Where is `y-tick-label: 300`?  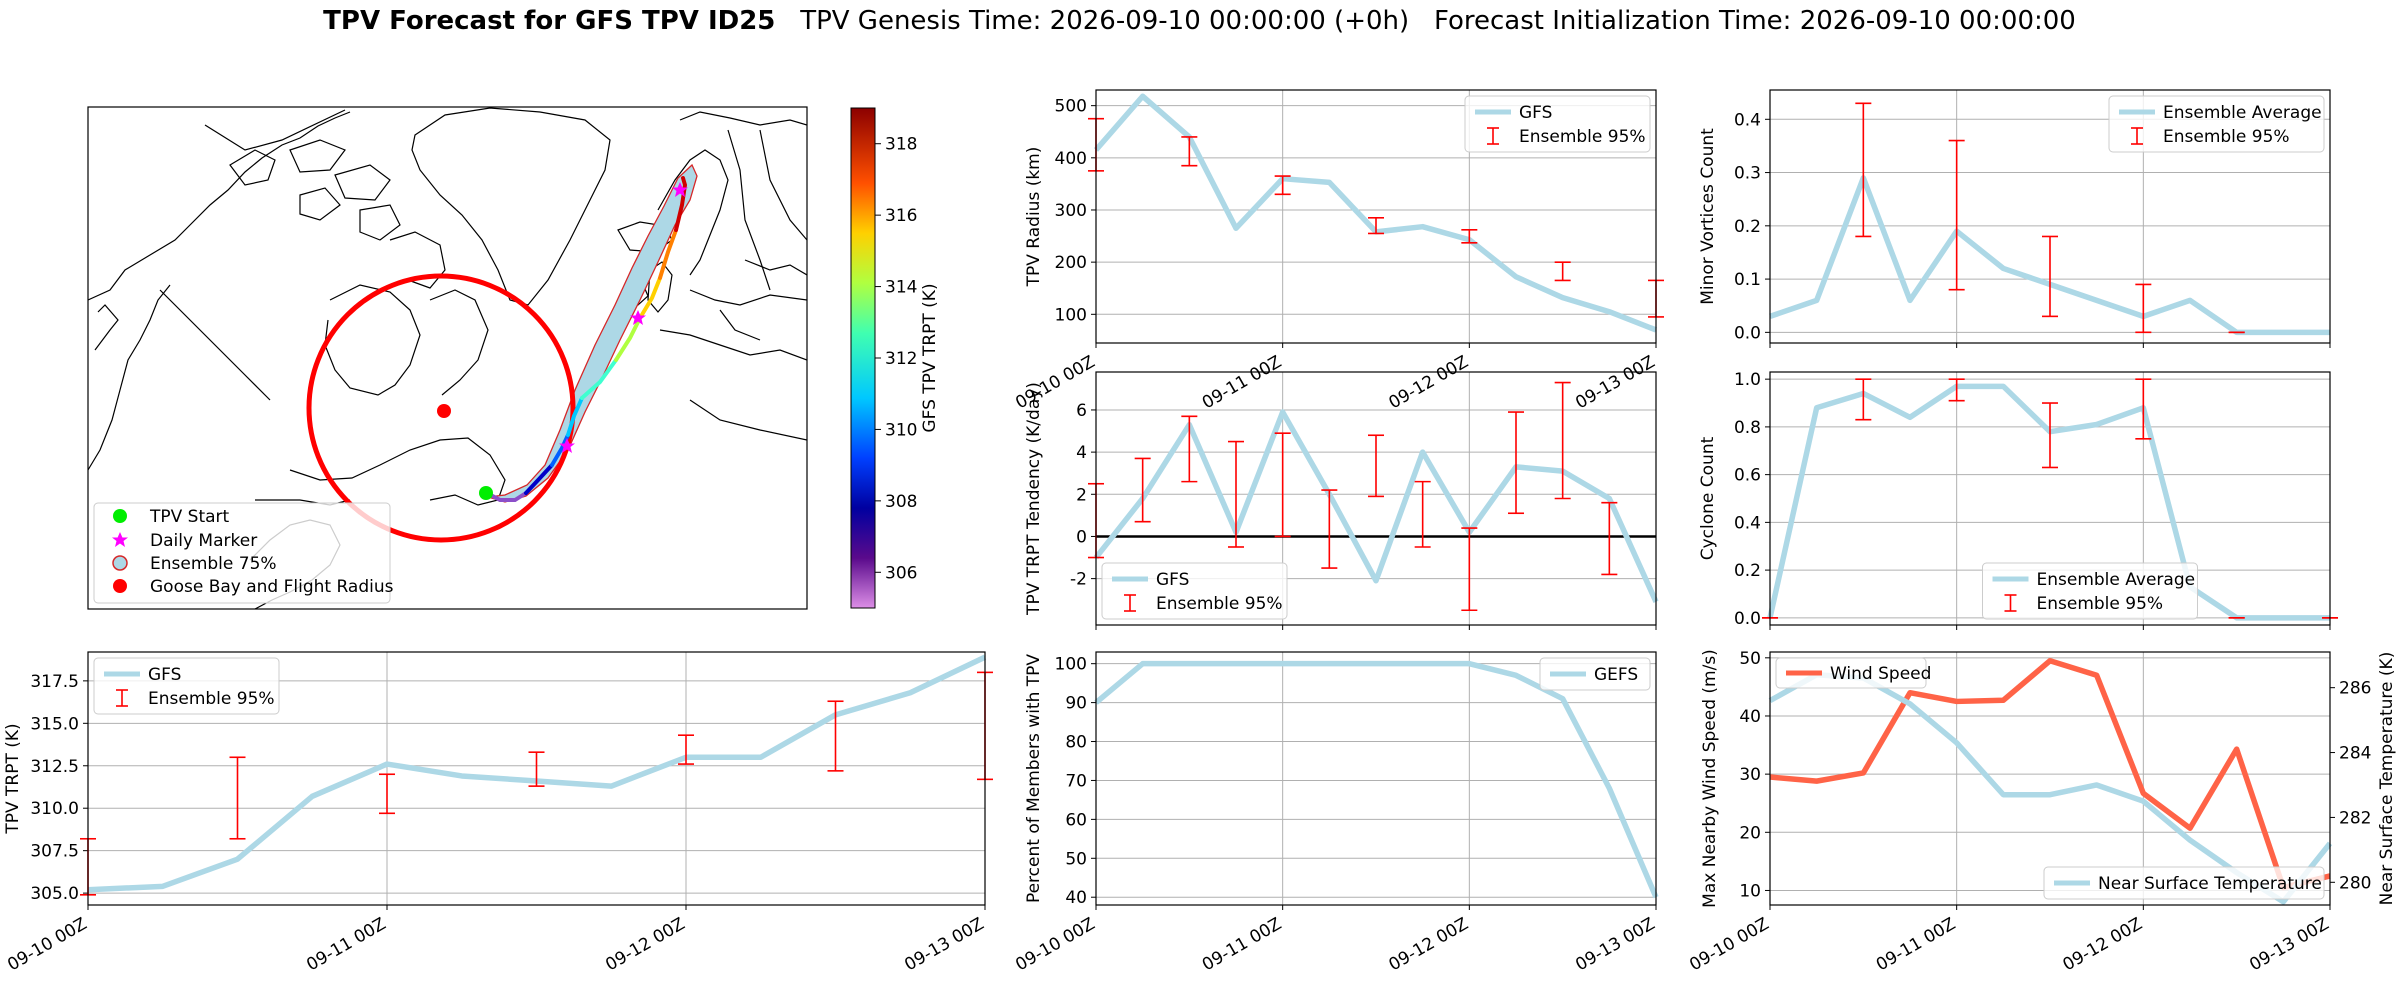
y-tick-label: 300 is located at coordinates (1071, 211).